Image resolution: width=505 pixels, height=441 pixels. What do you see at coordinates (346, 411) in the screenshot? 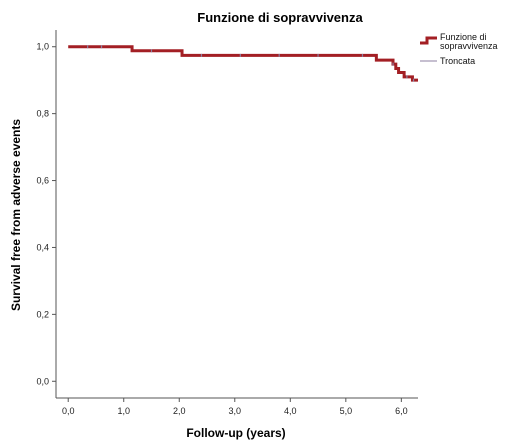
I see `x-tick-label: 5,0` at bounding box center [346, 411].